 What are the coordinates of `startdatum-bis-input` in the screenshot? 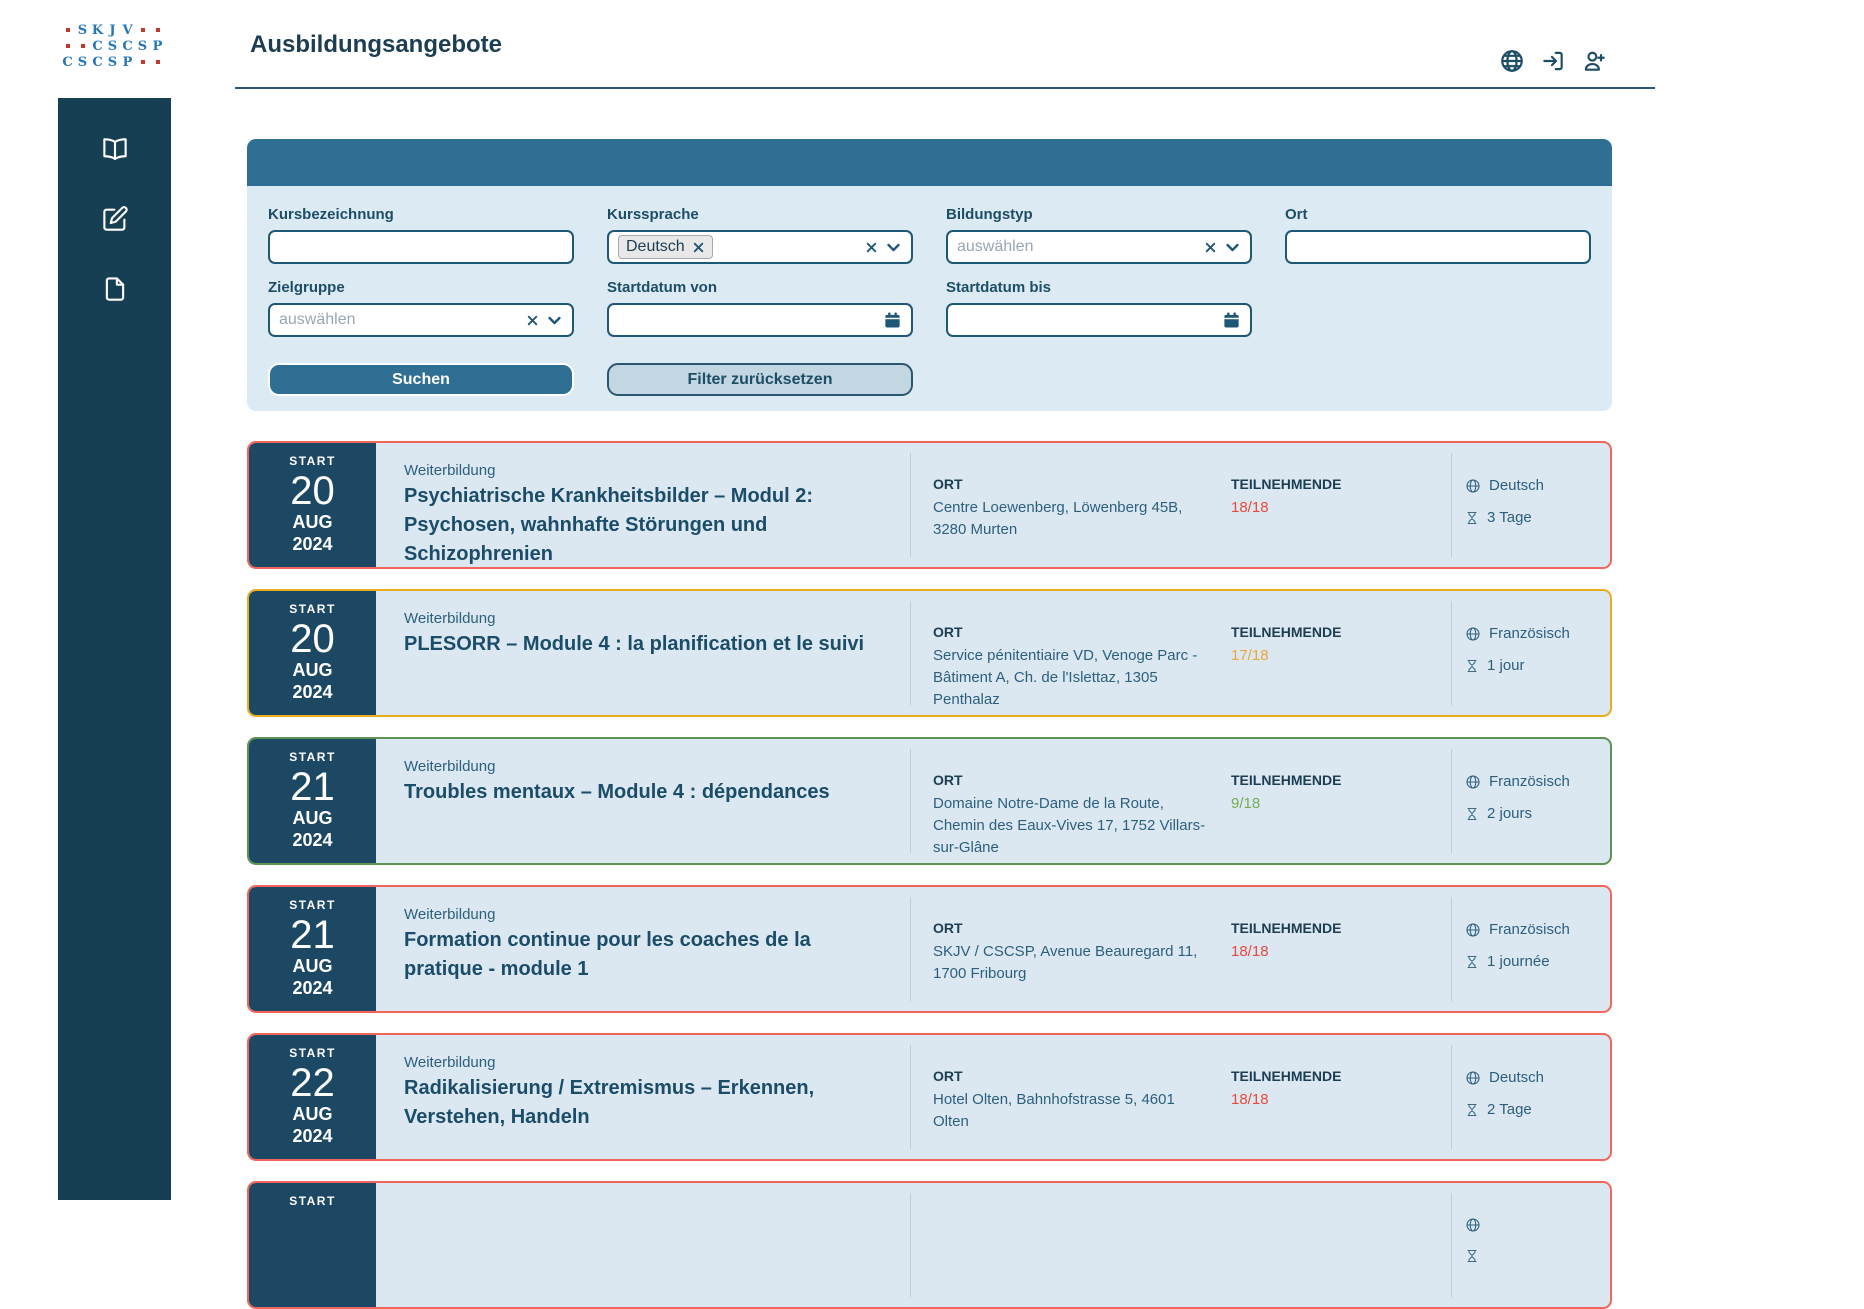 It's located at (1086, 320).